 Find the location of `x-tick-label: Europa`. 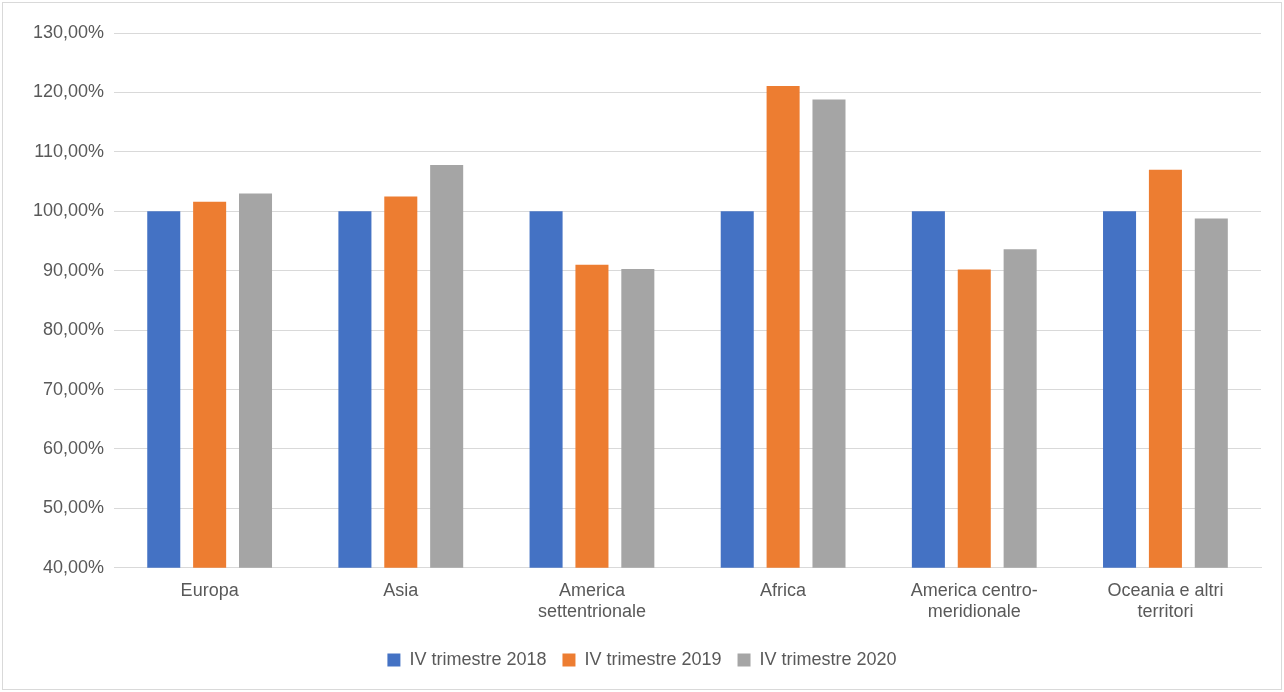

x-tick-label: Europa is located at coordinates (210, 589).